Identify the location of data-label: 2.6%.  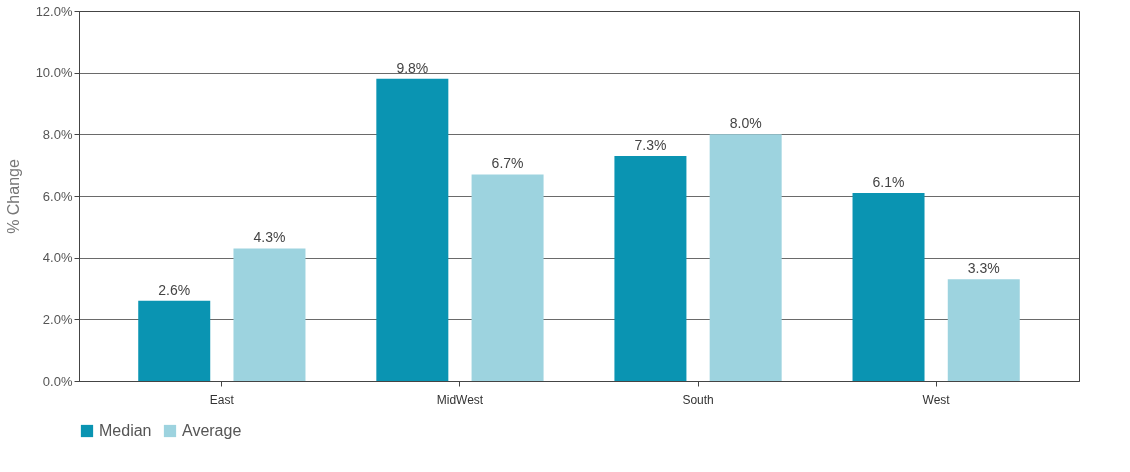
(174, 289).